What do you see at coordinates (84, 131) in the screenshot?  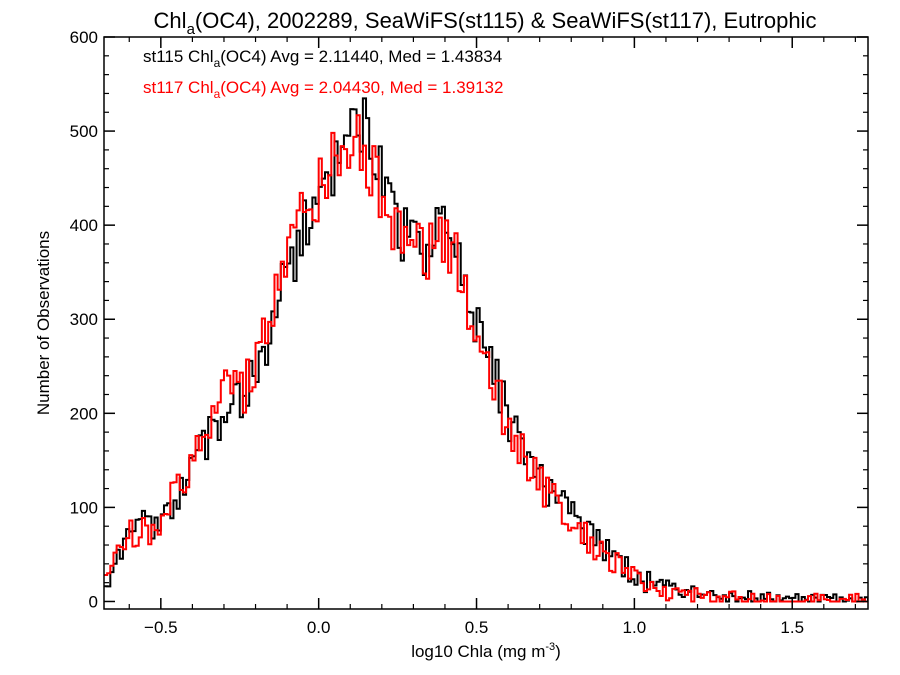 I see `y-tick-label: 500` at bounding box center [84, 131].